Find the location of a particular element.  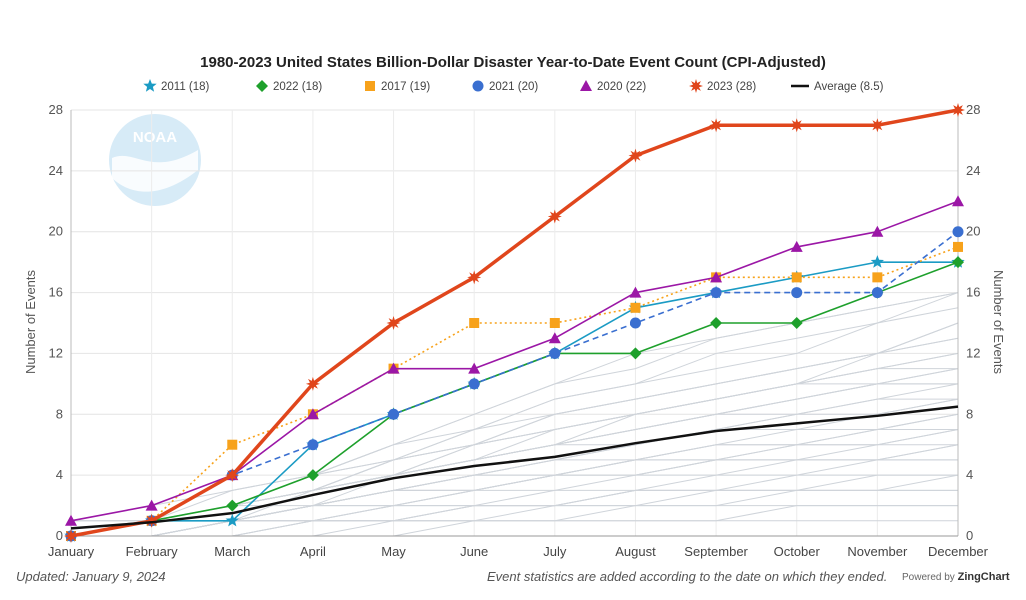

y-tick-label-left: 12 is located at coordinates (56, 352).